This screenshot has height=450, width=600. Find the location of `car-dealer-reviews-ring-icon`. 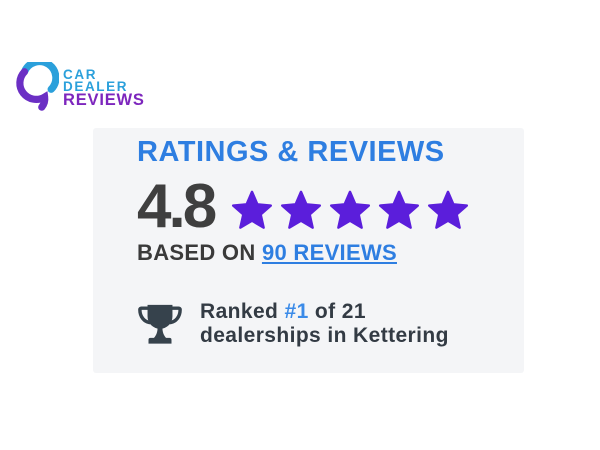

car-dealer-reviews-ring-icon is located at coordinates (37, 86).